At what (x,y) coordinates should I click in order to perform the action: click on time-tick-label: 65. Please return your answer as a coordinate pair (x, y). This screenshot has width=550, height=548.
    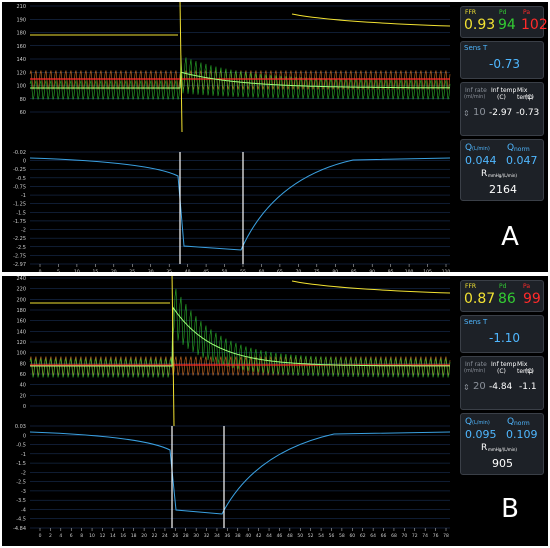
    Looking at the image, I should click on (280, 270).